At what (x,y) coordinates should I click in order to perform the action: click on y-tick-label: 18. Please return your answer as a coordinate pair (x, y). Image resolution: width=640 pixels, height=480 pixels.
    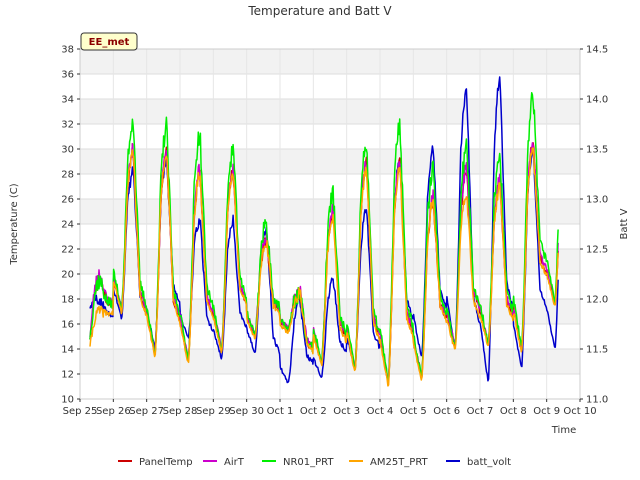
    Looking at the image, I should click on (67, 300).